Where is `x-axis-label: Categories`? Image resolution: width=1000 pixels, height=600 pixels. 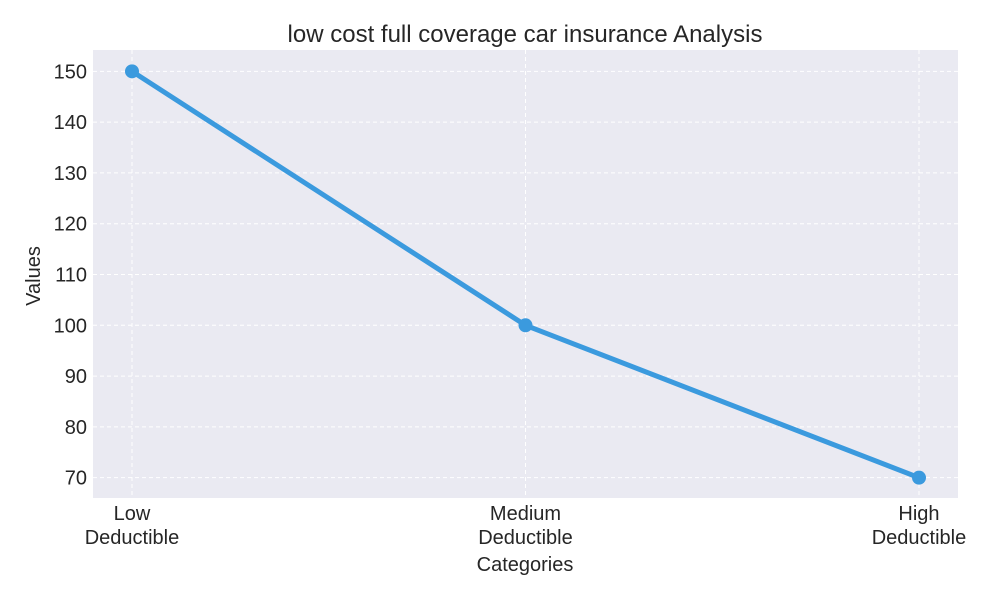 x-axis-label: Categories is located at coordinates (525, 565).